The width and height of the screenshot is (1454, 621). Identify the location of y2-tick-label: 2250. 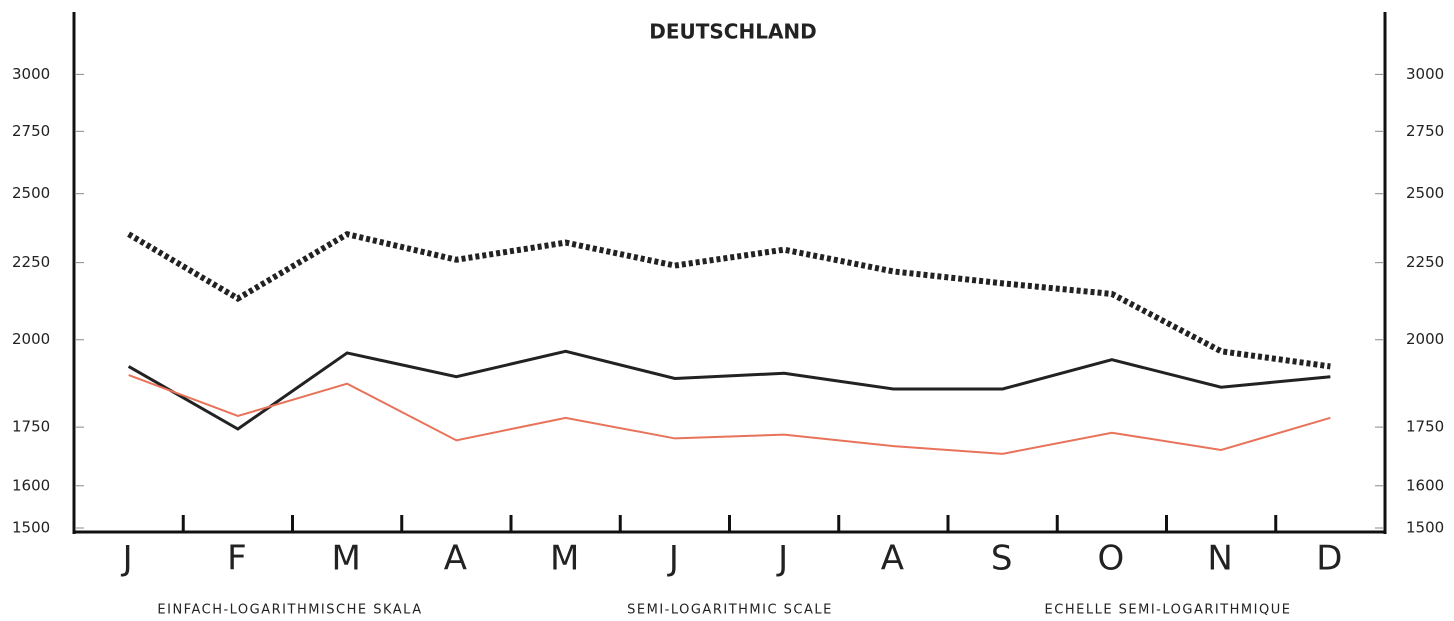
(1425, 262).